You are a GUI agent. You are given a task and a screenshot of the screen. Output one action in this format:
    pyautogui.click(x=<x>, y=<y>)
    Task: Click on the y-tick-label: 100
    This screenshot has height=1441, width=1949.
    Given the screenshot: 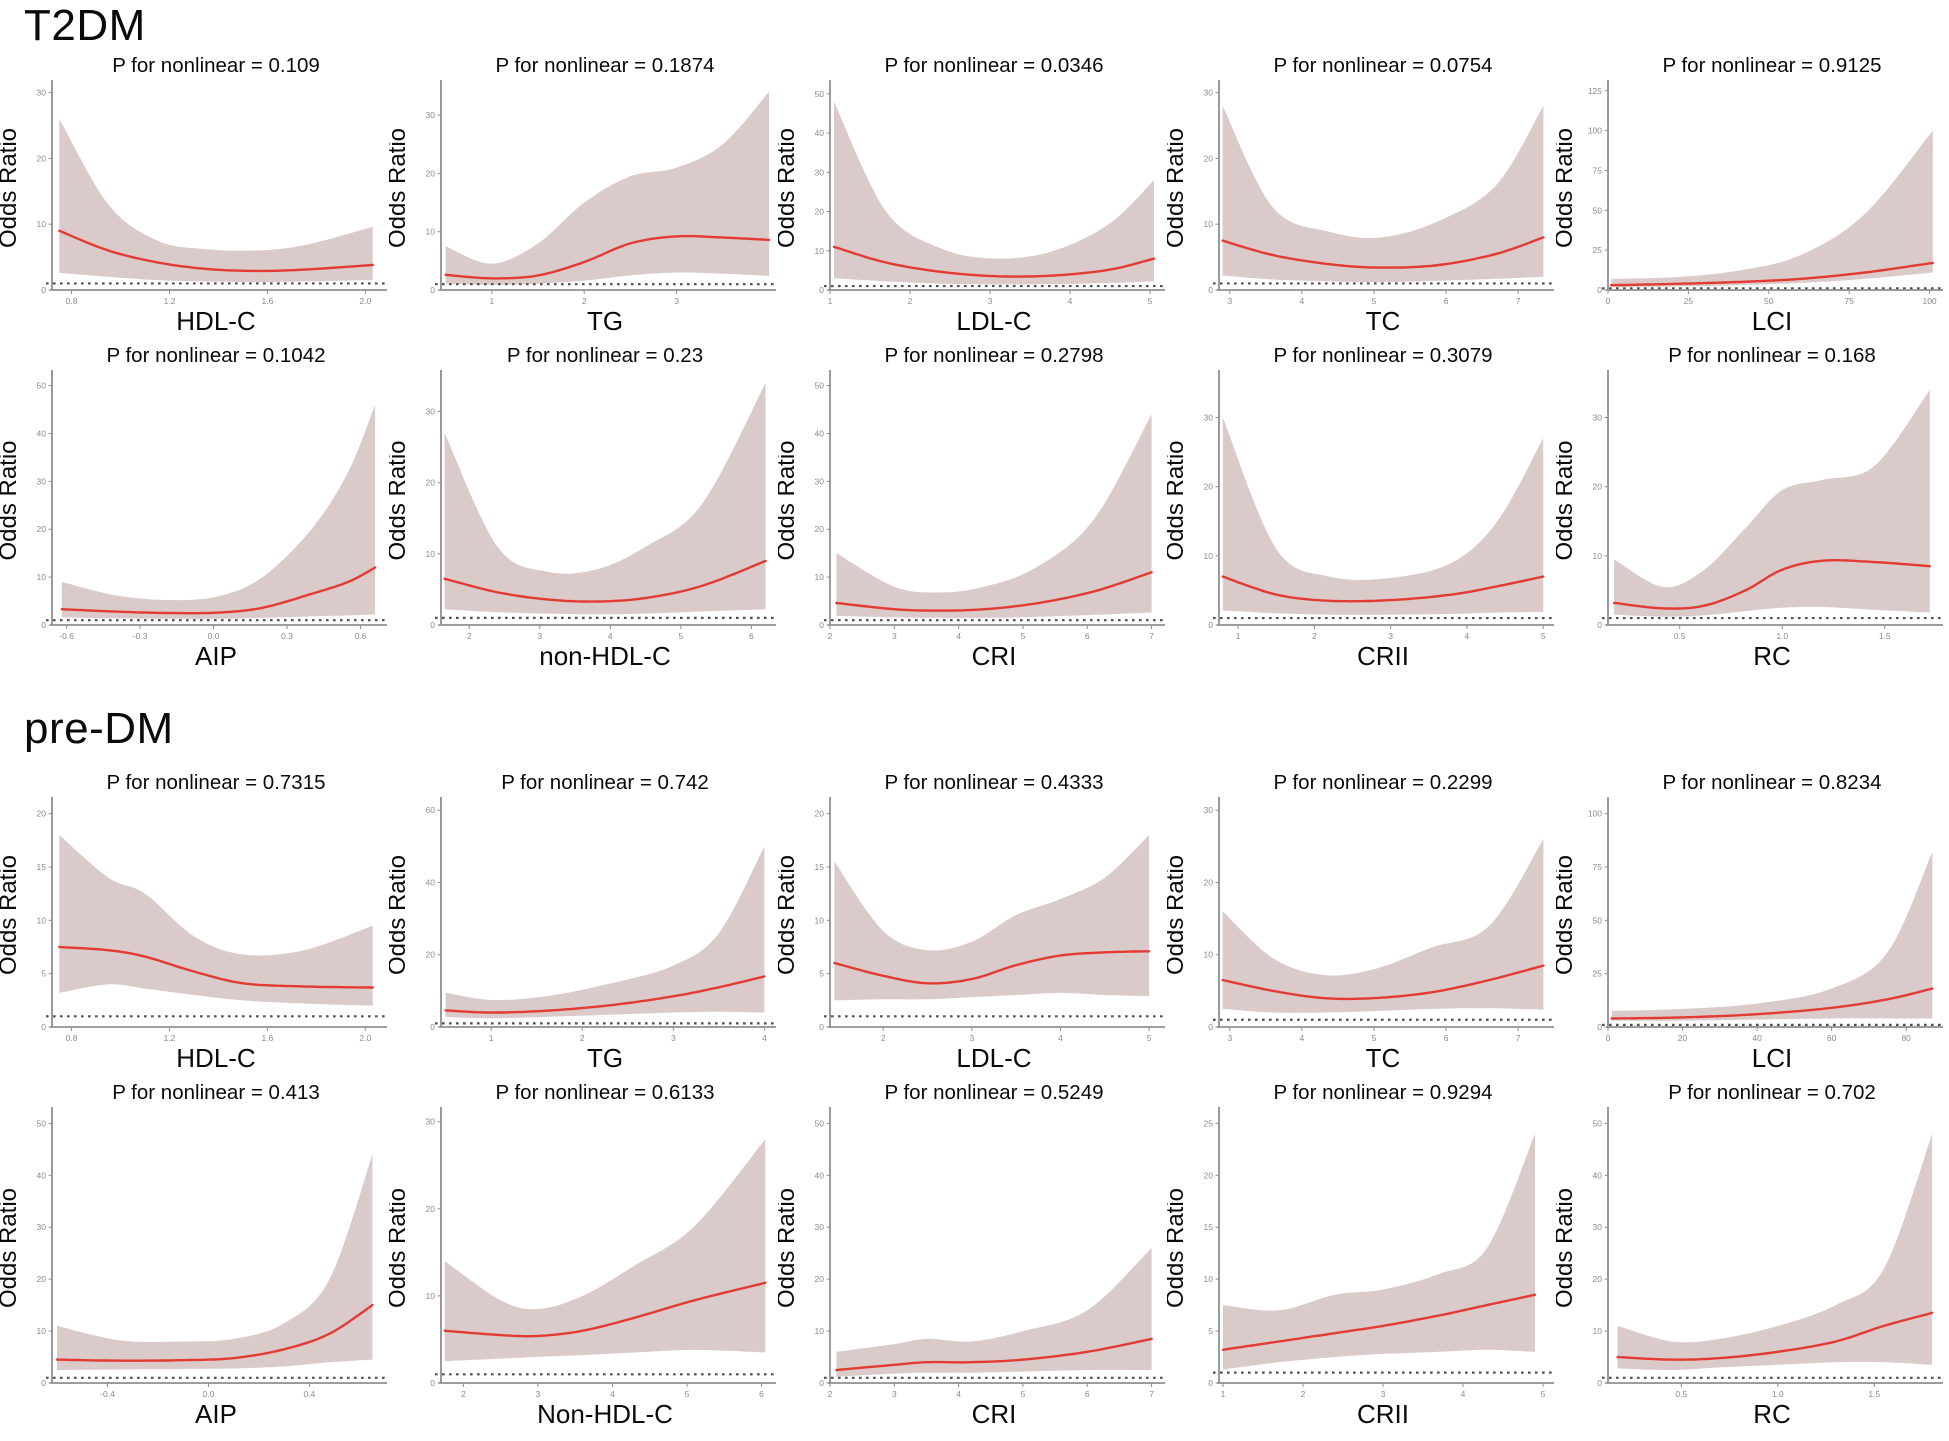 What is the action you would take?
    pyautogui.click(x=1595, y=814)
    